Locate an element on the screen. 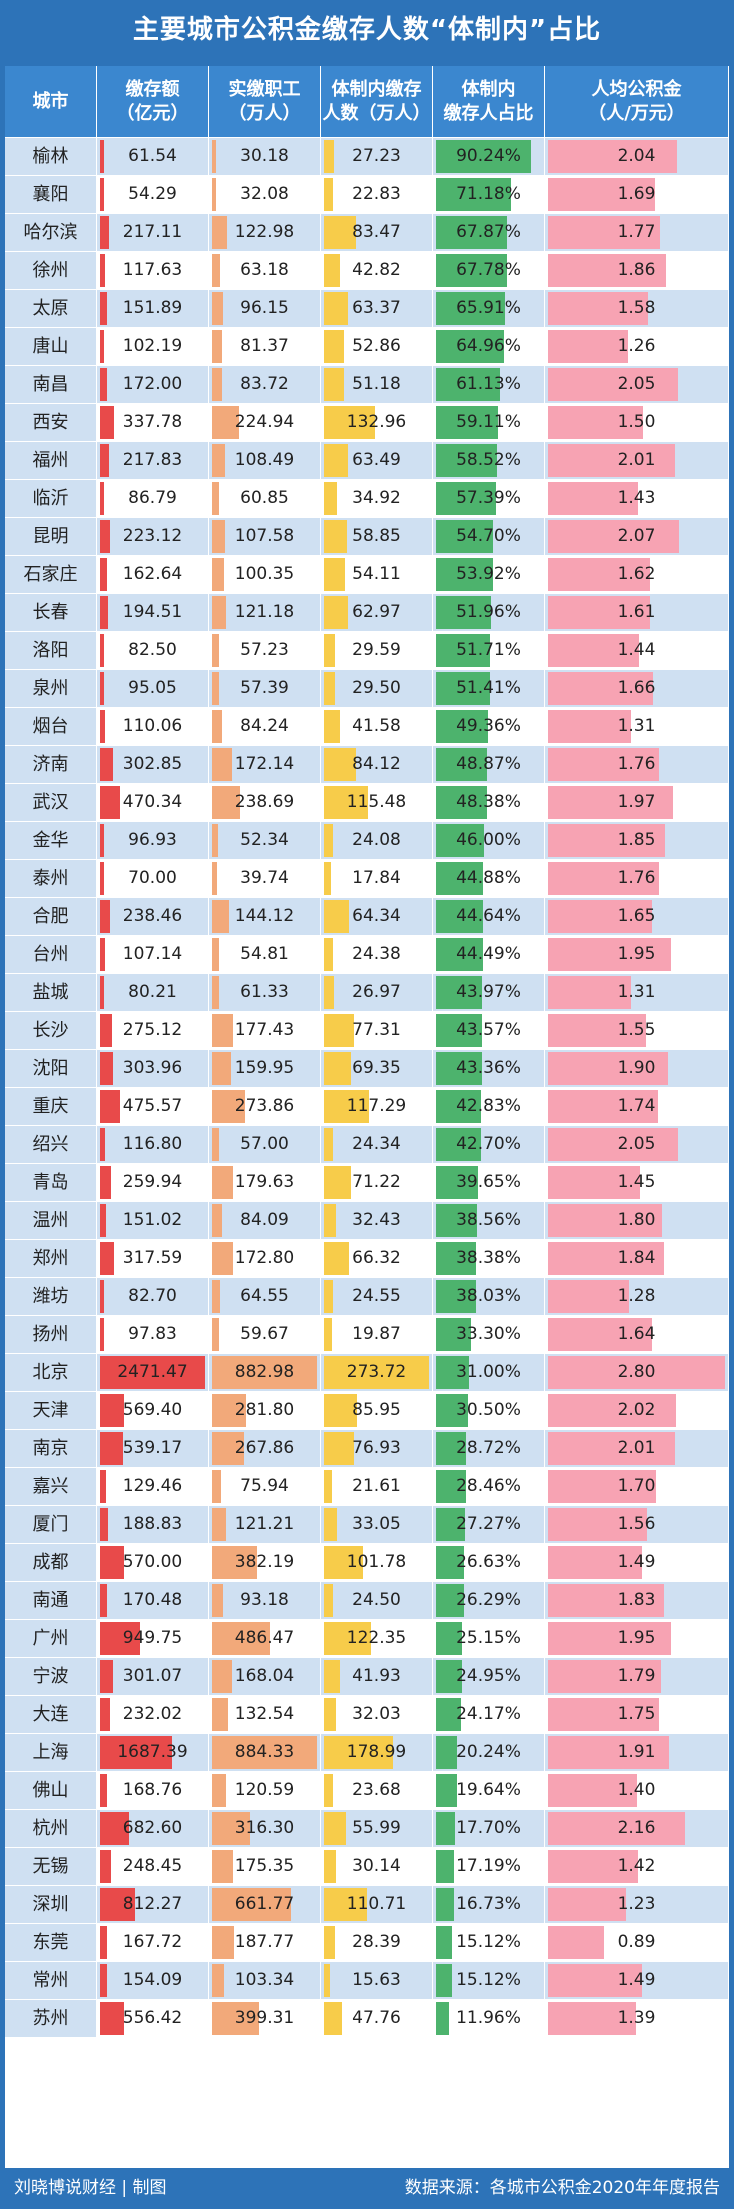 The height and width of the screenshot is (2209, 734). deposit-cell: 570.00 is located at coordinates (152, 1562).